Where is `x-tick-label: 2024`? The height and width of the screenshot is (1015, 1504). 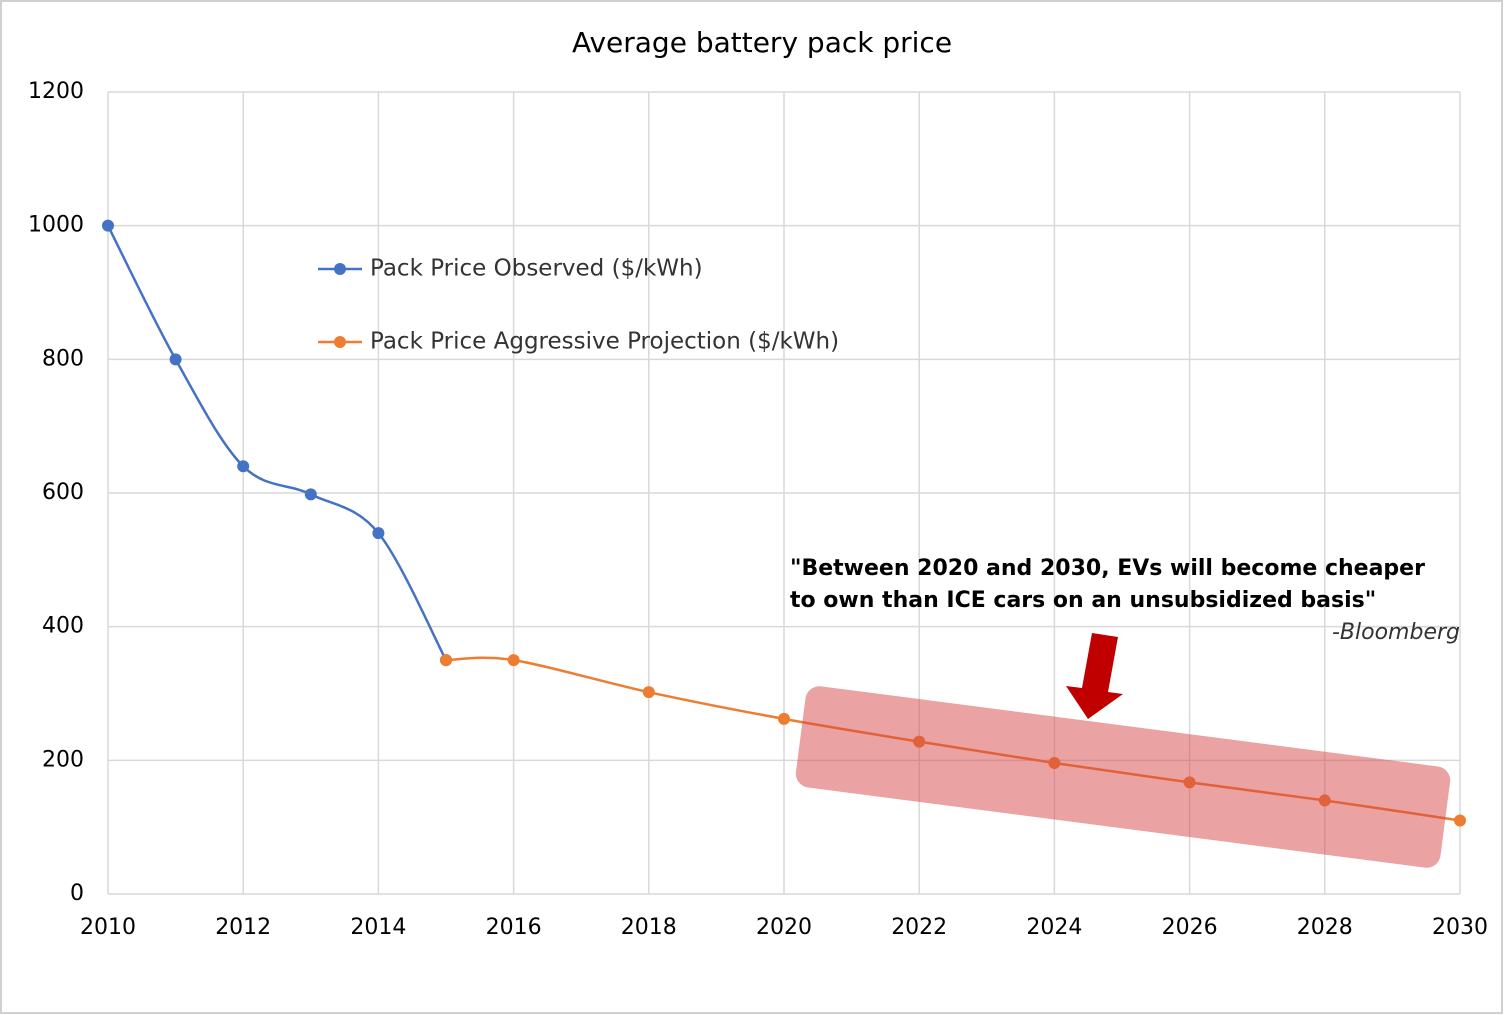
x-tick-label: 2024 is located at coordinates (1054, 927).